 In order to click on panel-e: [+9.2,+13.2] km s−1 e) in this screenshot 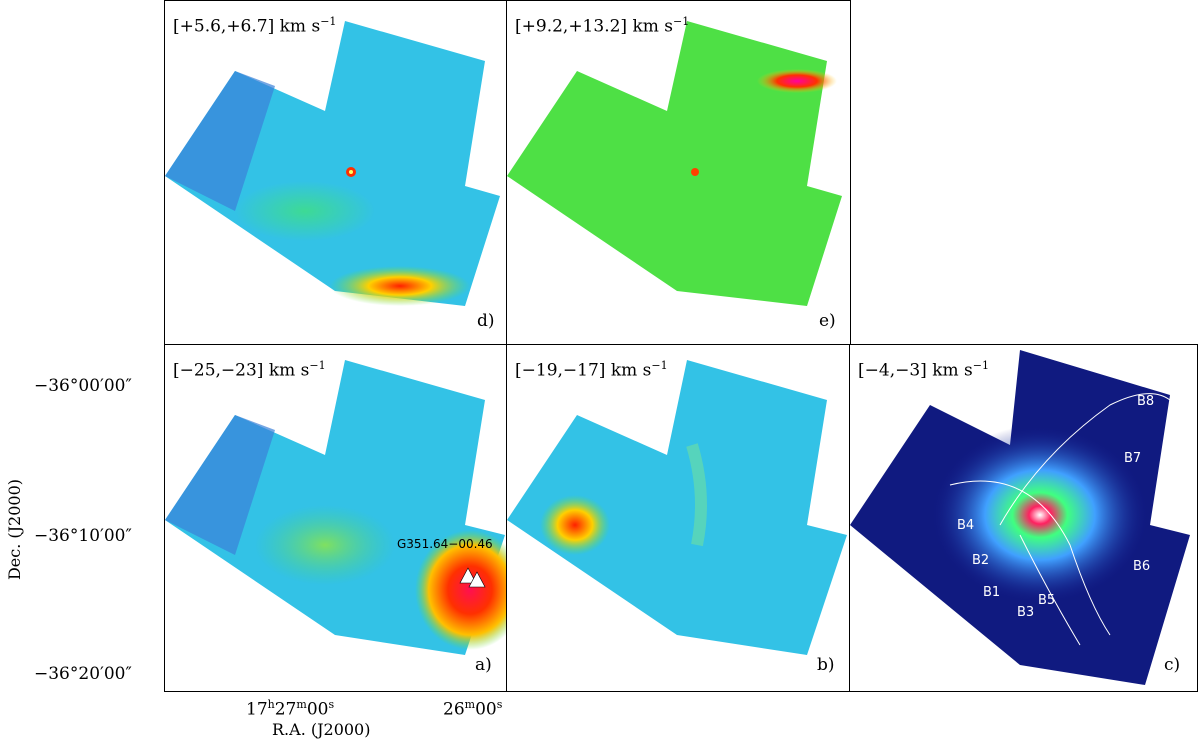, I will do `click(678, 173)`.